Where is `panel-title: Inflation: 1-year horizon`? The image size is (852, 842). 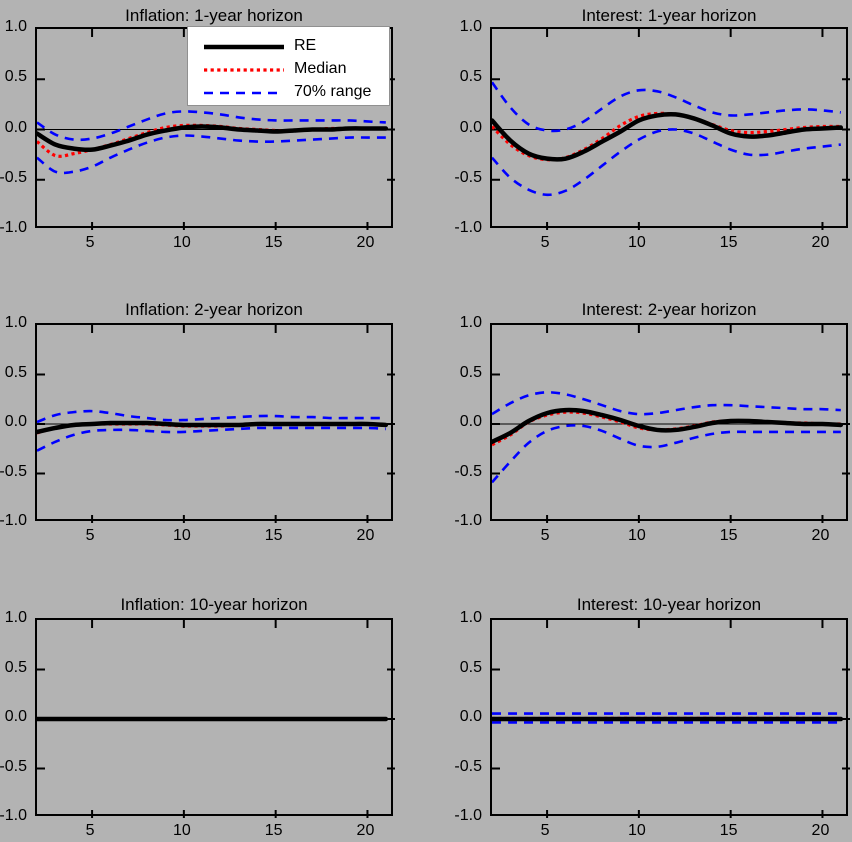 panel-title: Inflation: 1-year horizon is located at coordinates (214, 15).